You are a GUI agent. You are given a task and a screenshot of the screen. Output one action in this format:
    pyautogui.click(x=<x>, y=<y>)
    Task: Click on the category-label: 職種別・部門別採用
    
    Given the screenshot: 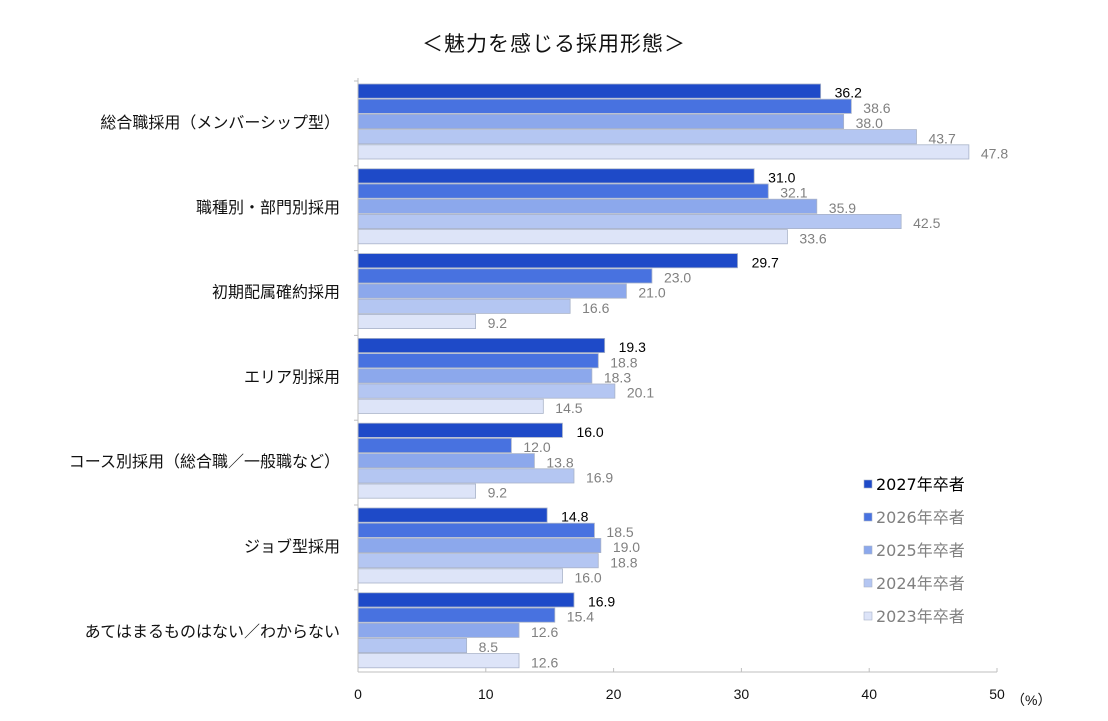 What is the action you would take?
    pyautogui.click(x=268, y=207)
    